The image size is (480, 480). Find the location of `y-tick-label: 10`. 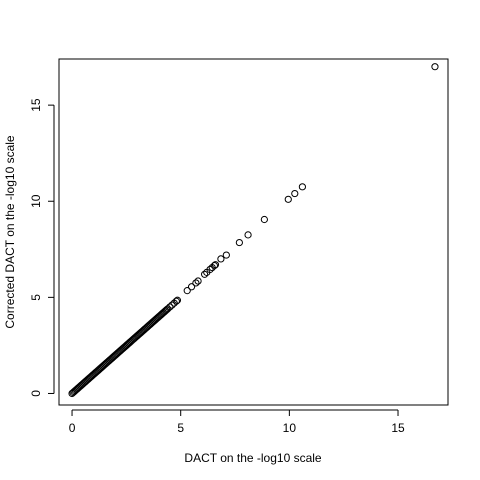

y-tick-label: 10 is located at coordinates (36, 201).